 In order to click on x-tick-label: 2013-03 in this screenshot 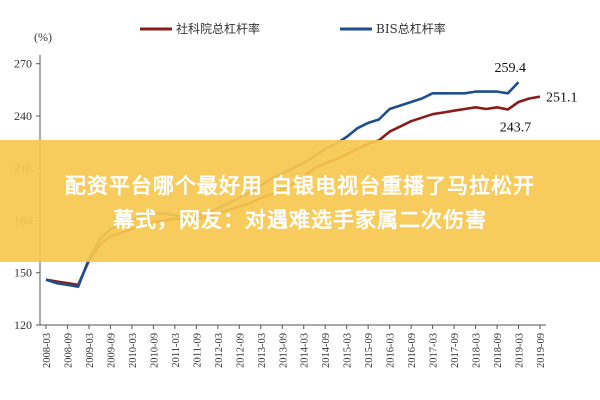, I will do `click(262, 350)`.